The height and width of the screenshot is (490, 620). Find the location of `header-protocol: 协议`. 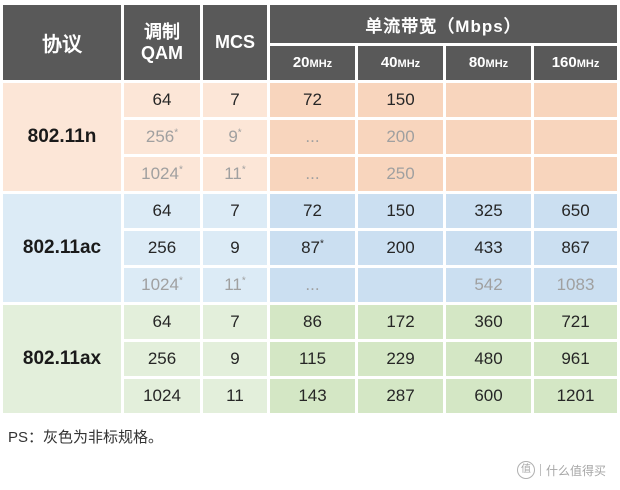

header-protocol: 协议 is located at coordinates (62, 42).